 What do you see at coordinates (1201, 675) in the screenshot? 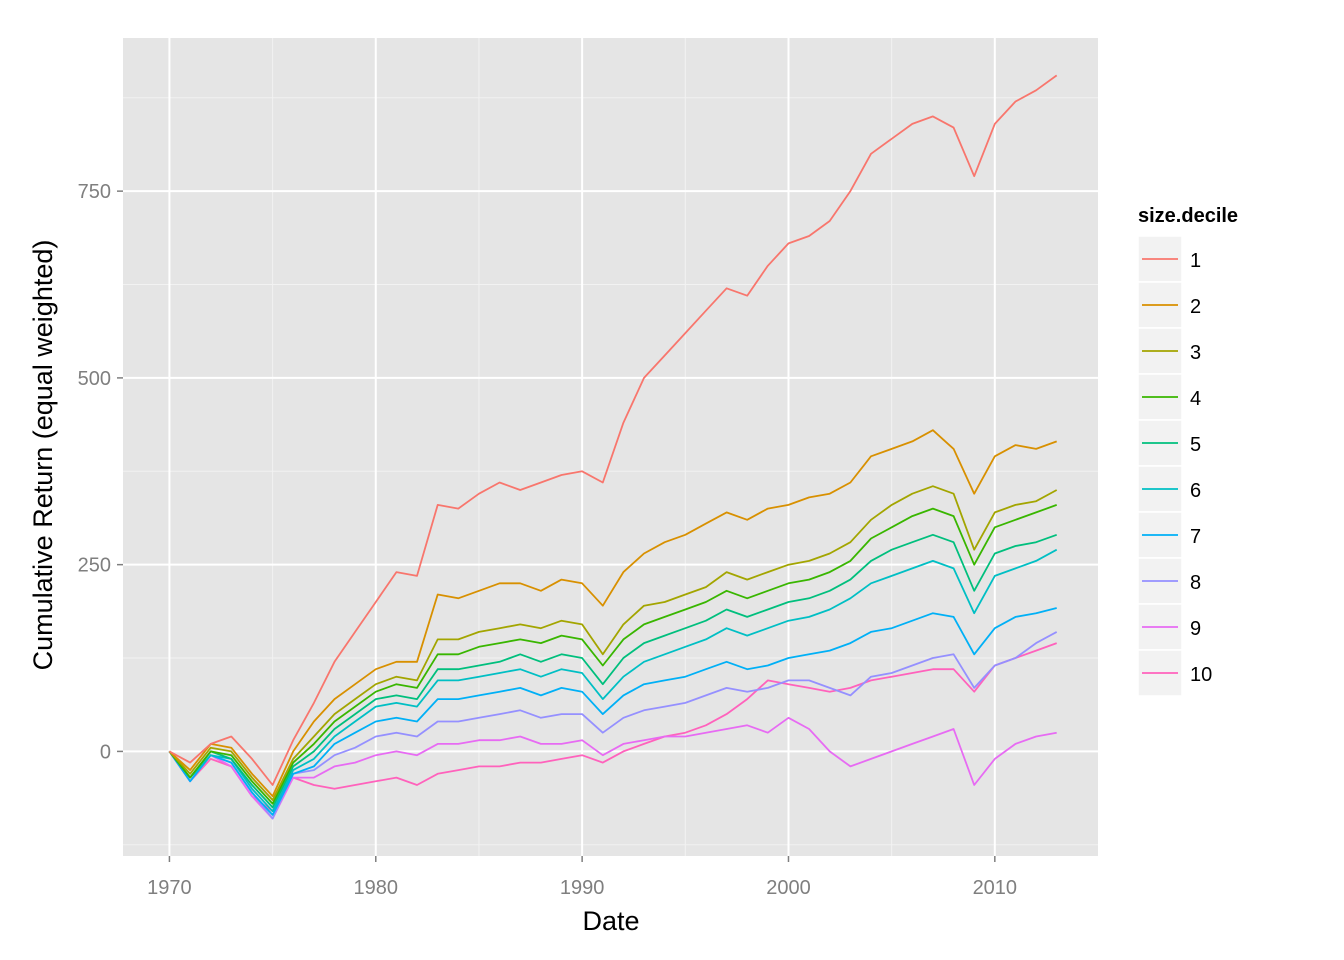
I see `legend-label: 10` at bounding box center [1201, 675].